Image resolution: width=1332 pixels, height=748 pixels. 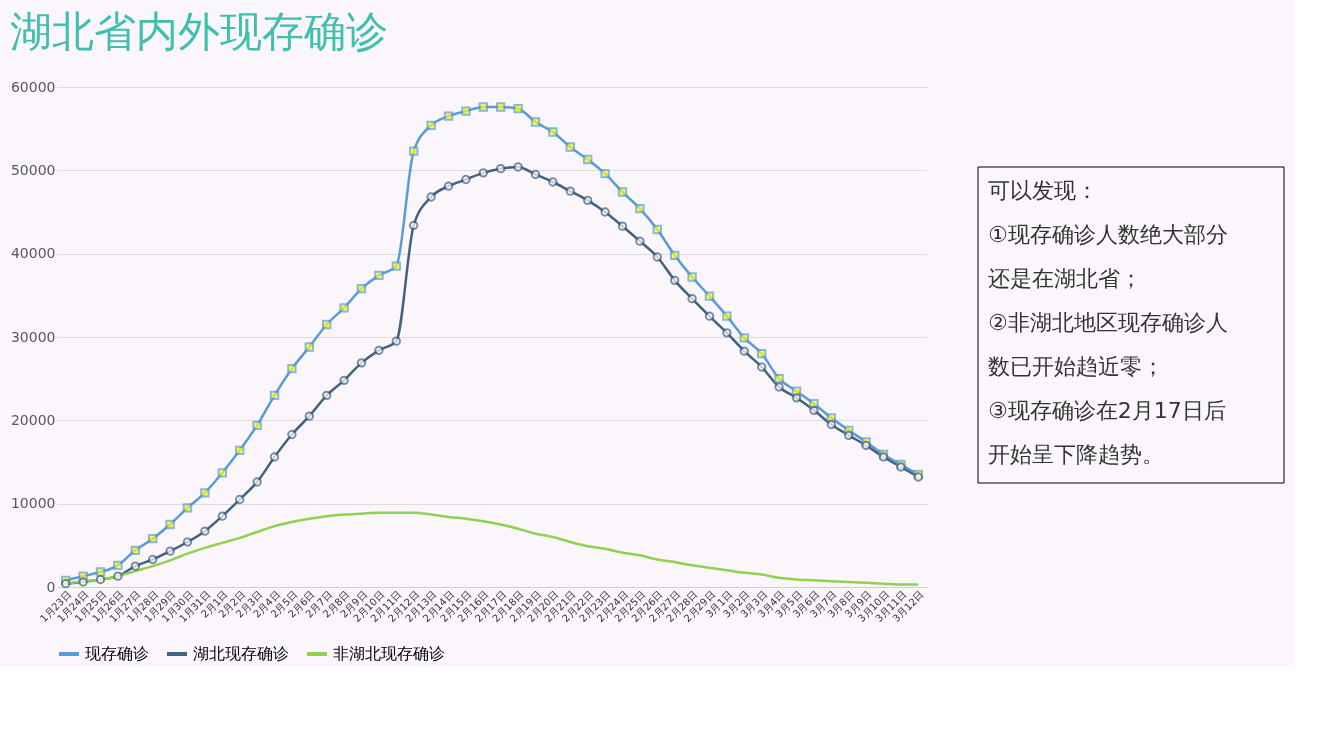 I want to click on y-tick-label: 30000, so click(x=33, y=336).